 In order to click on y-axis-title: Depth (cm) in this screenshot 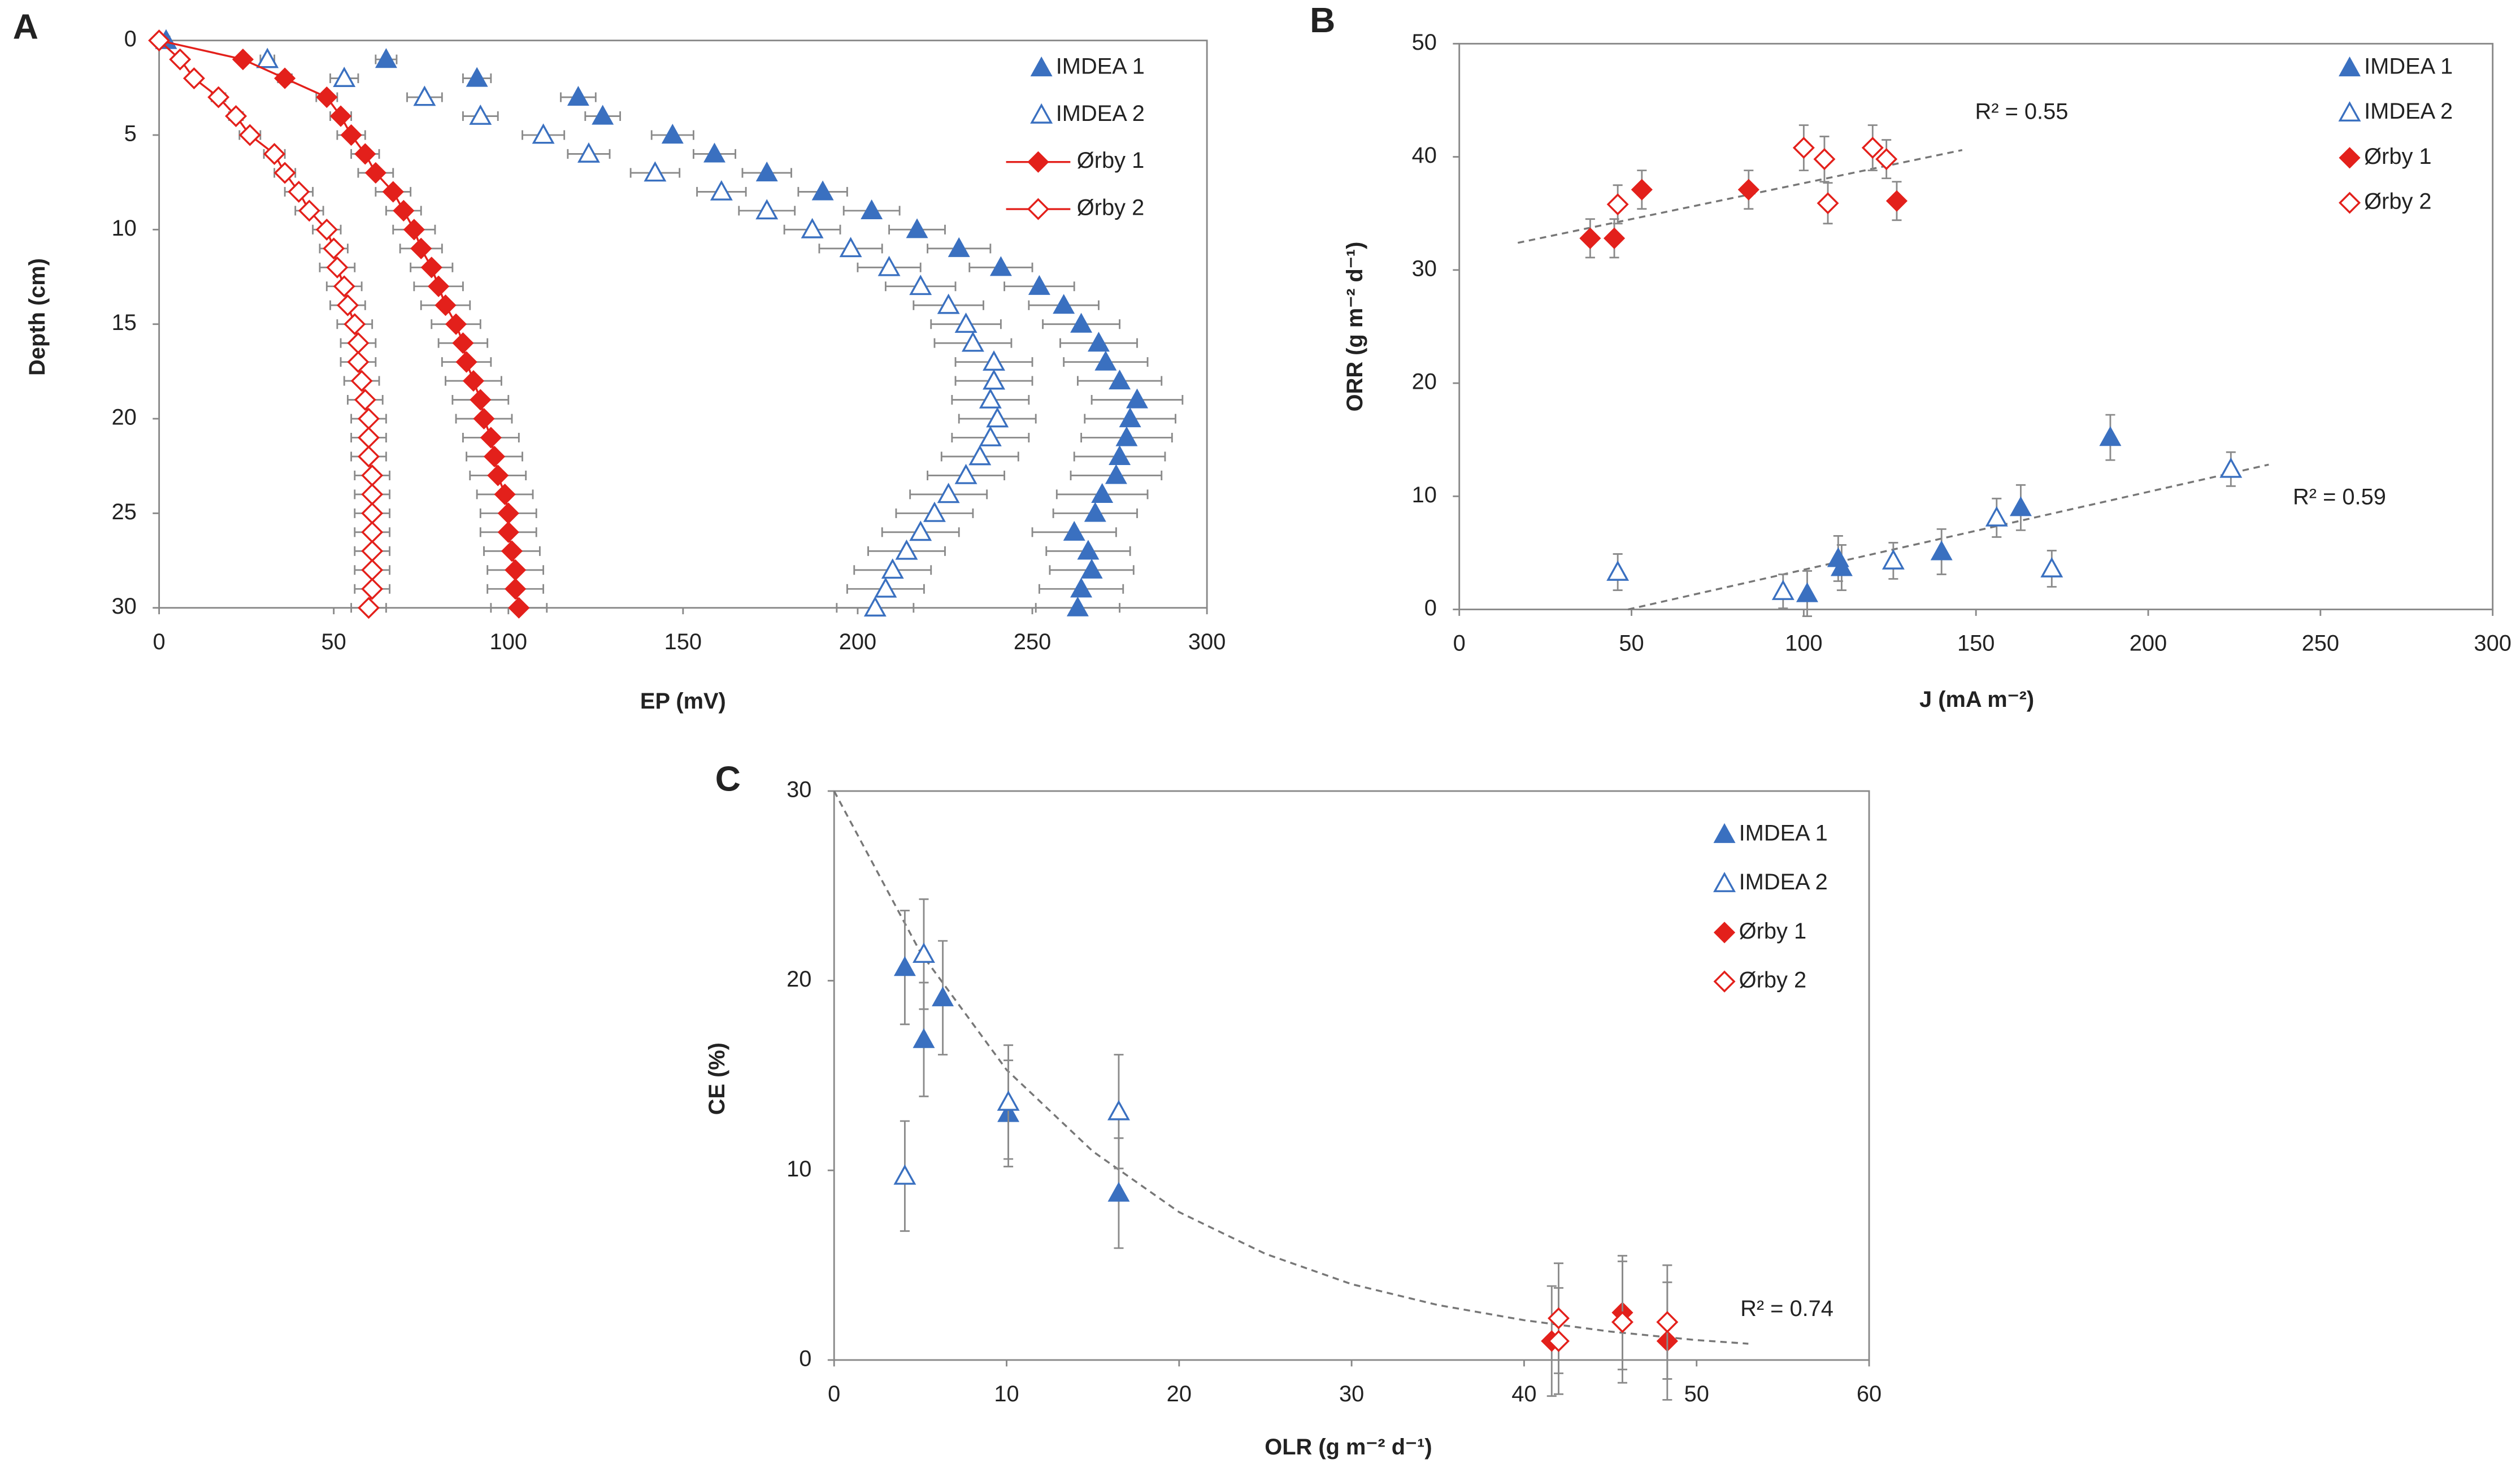, I will do `click(37, 317)`.